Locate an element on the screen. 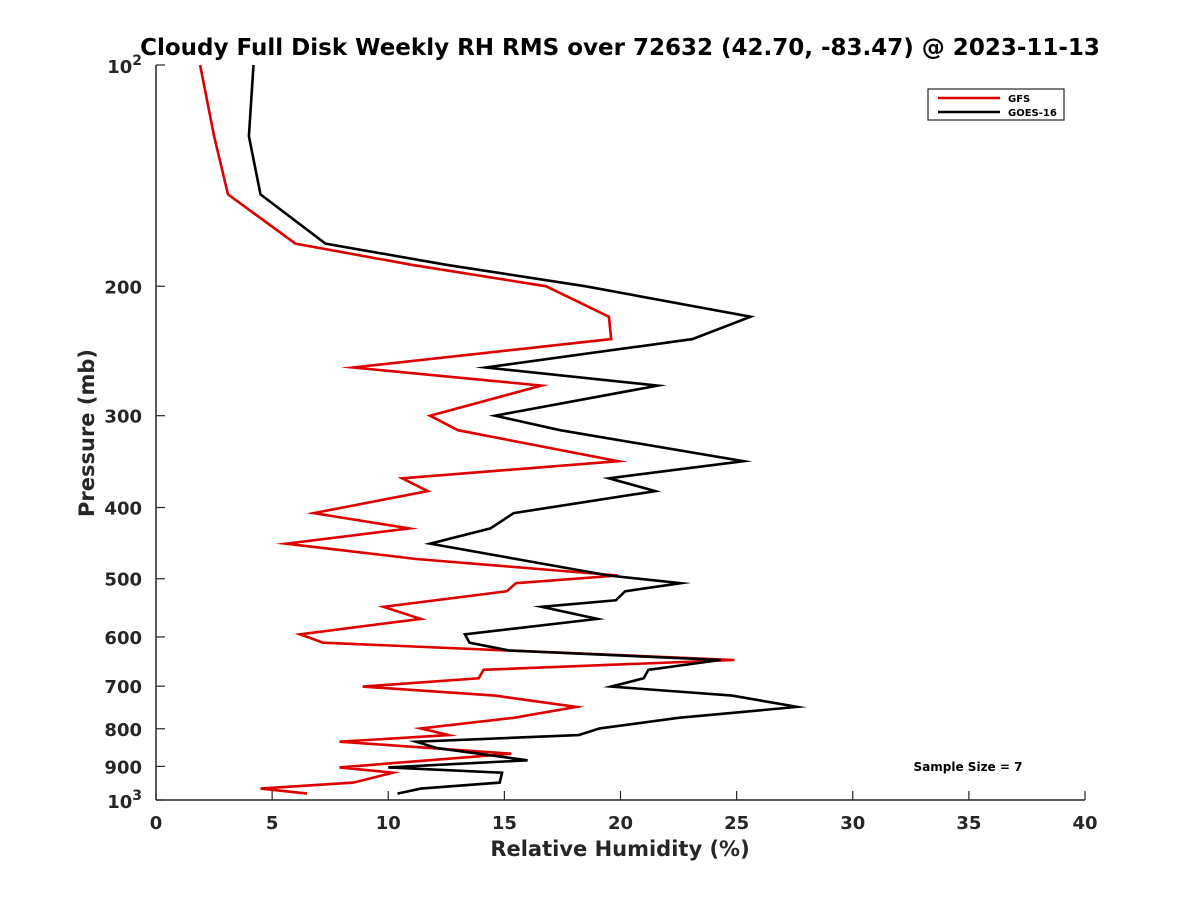 The image size is (1200, 900). y-tick-label: 400 is located at coordinates (123, 509).